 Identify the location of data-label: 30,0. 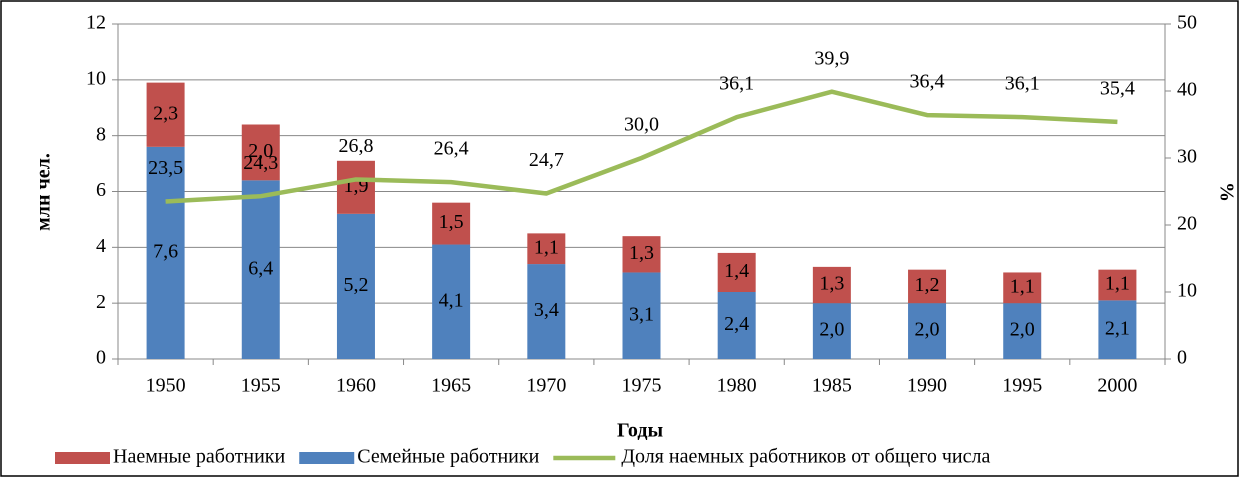
(641, 125).